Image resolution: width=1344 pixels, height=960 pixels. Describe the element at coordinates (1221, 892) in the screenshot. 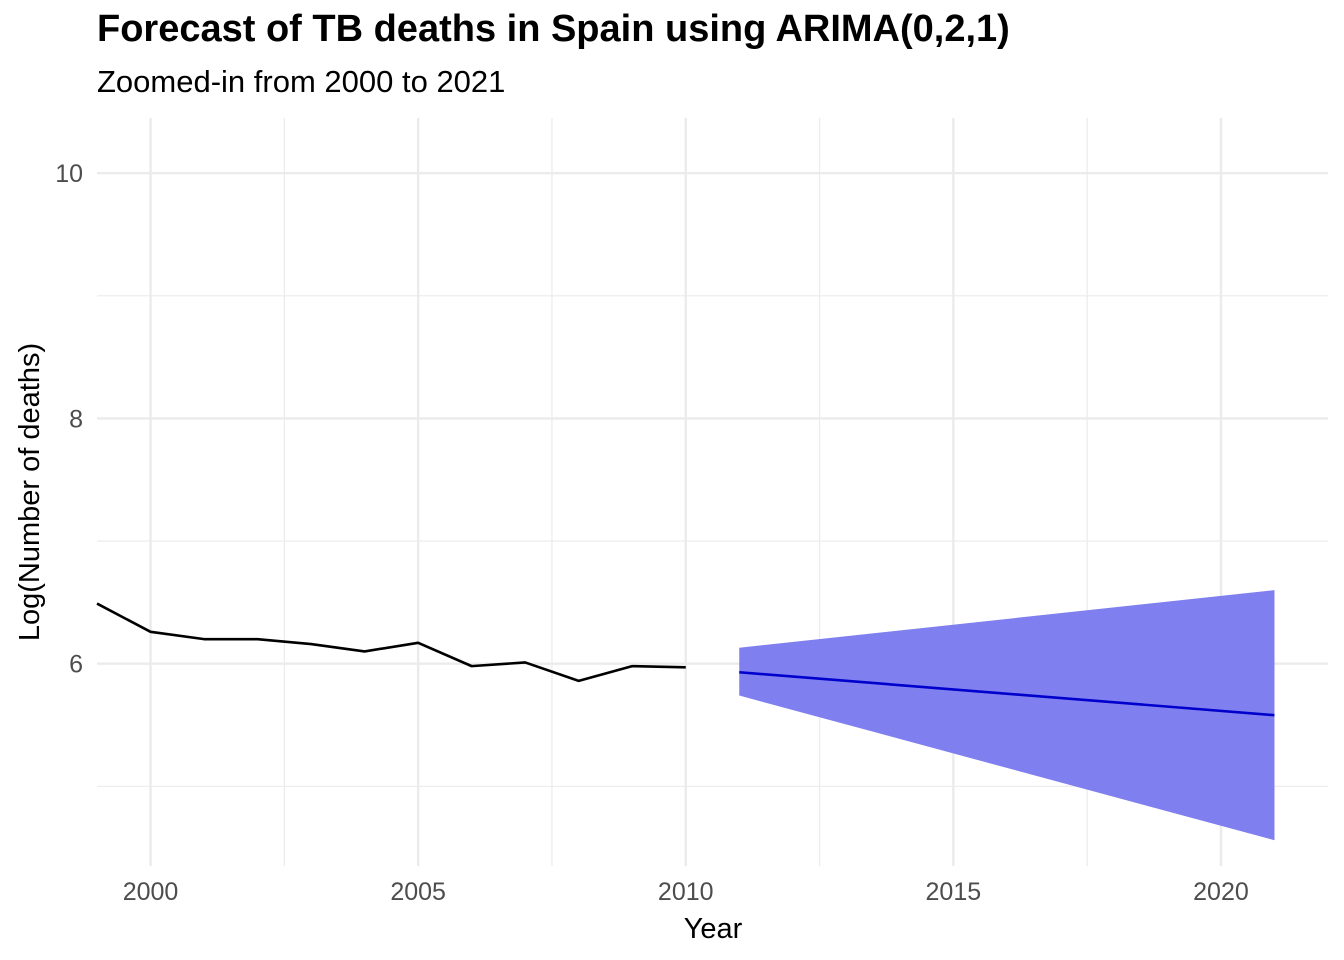

I see `x-tick-label: 2020` at that location.